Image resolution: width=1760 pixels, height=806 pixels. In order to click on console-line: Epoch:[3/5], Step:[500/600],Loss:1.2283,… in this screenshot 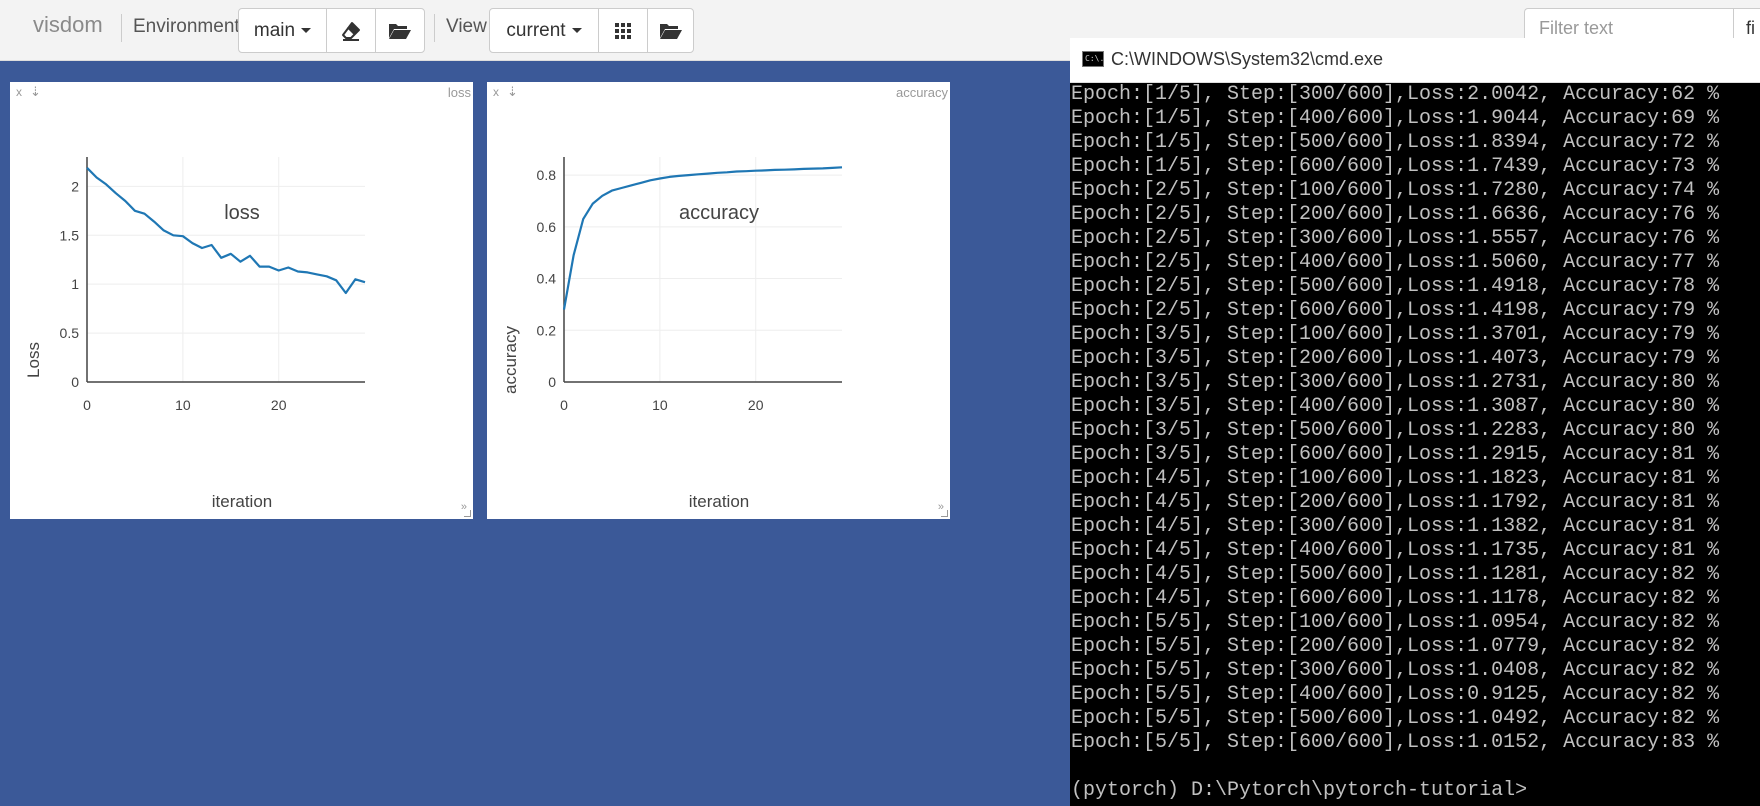, I will do `click(1395, 430)`.